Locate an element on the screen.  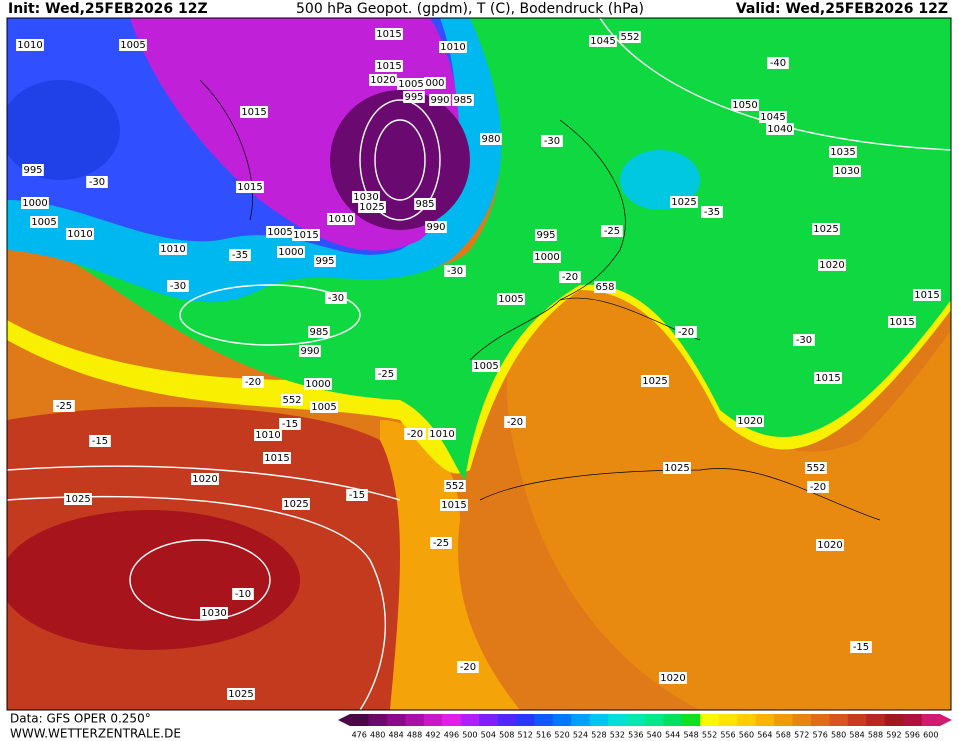
valid-text: Valid: Wed,25FEB2026 12Z is located at coordinates (842, 9).